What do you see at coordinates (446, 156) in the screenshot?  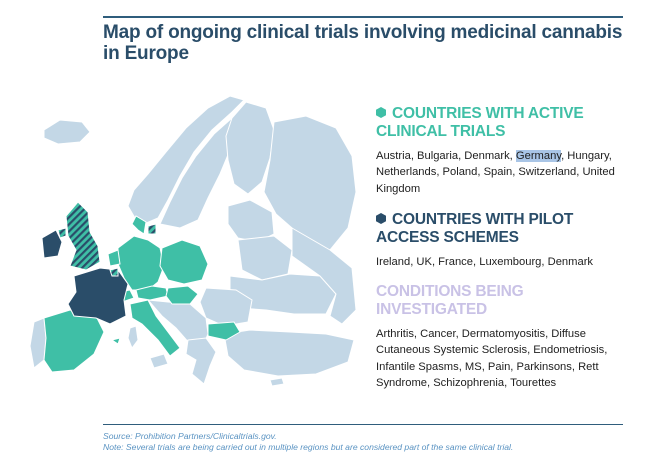 I see `active-trials-text-before: Austria, Bulgaria, Denmark,` at bounding box center [446, 156].